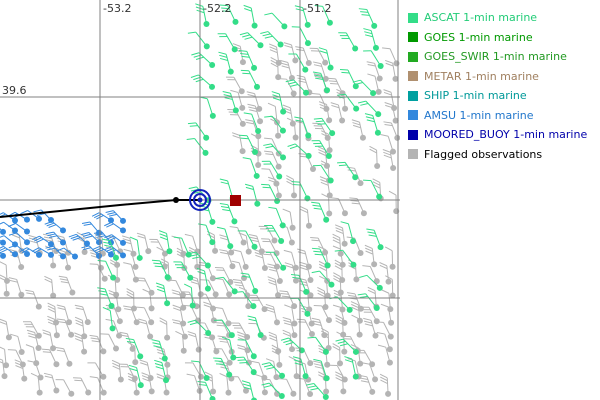 This screenshot has width=600, height=400. Describe the element at coordinates (478, 37) in the screenshot. I see `legend-label: GOES 1-min marine` at that location.